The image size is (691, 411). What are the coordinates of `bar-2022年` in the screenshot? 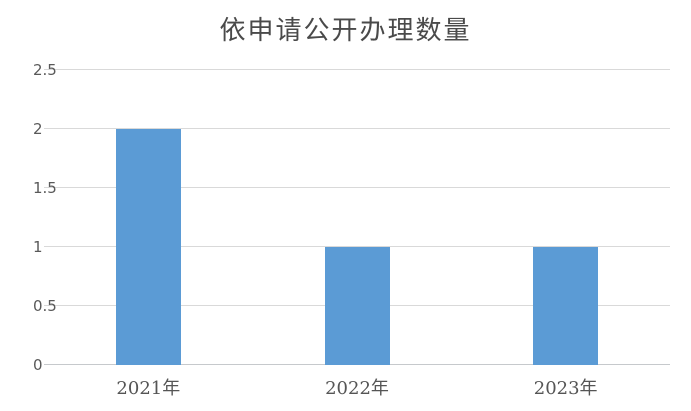 It's located at (357, 306).